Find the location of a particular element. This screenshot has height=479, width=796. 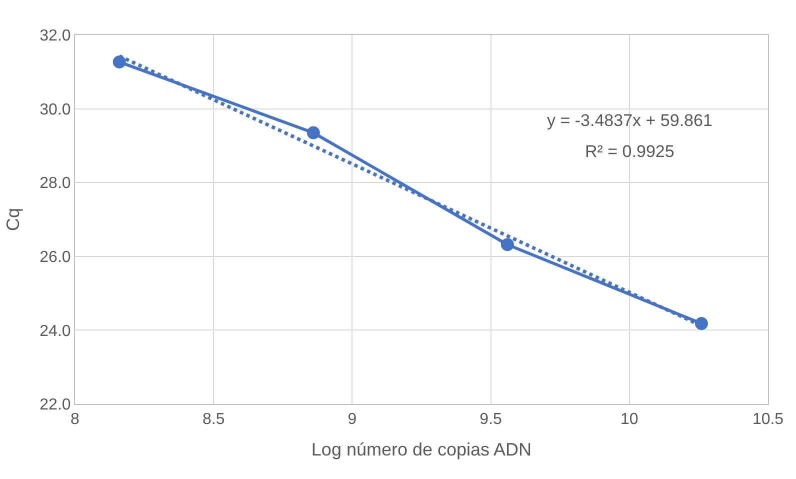

y-axis-title: Cq is located at coordinates (12, 220).